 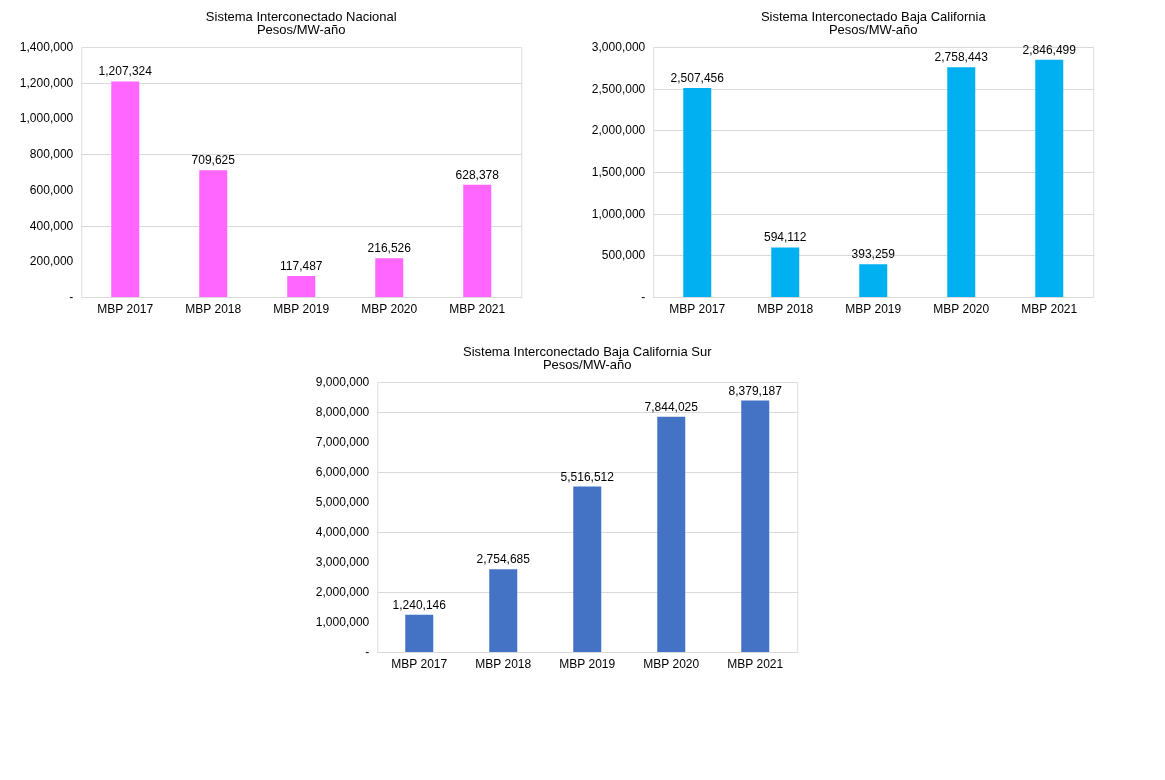 What do you see at coordinates (46, 47) in the screenshot?
I see `y-tick-label: 1,400,000` at bounding box center [46, 47].